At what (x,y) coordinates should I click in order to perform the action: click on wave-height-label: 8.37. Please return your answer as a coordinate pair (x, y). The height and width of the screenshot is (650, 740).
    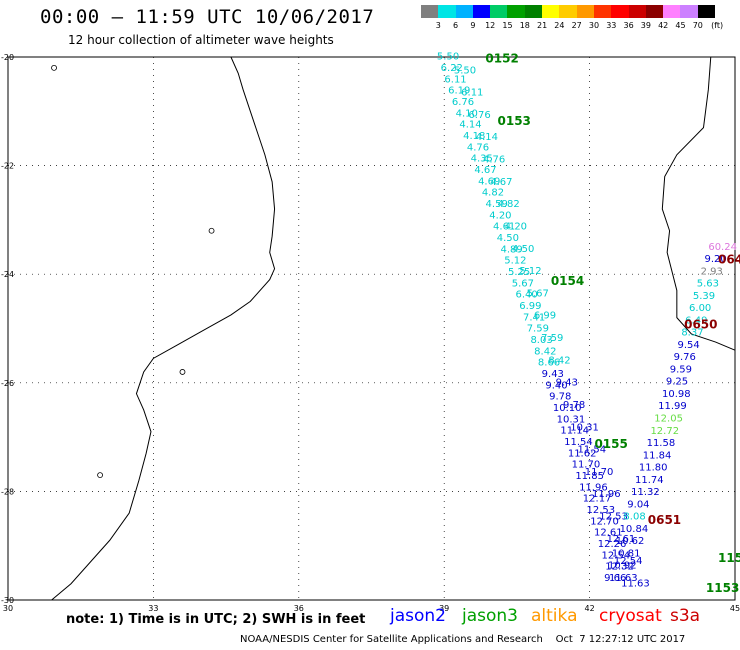
    Looking at the image, I should click on (692, 333).